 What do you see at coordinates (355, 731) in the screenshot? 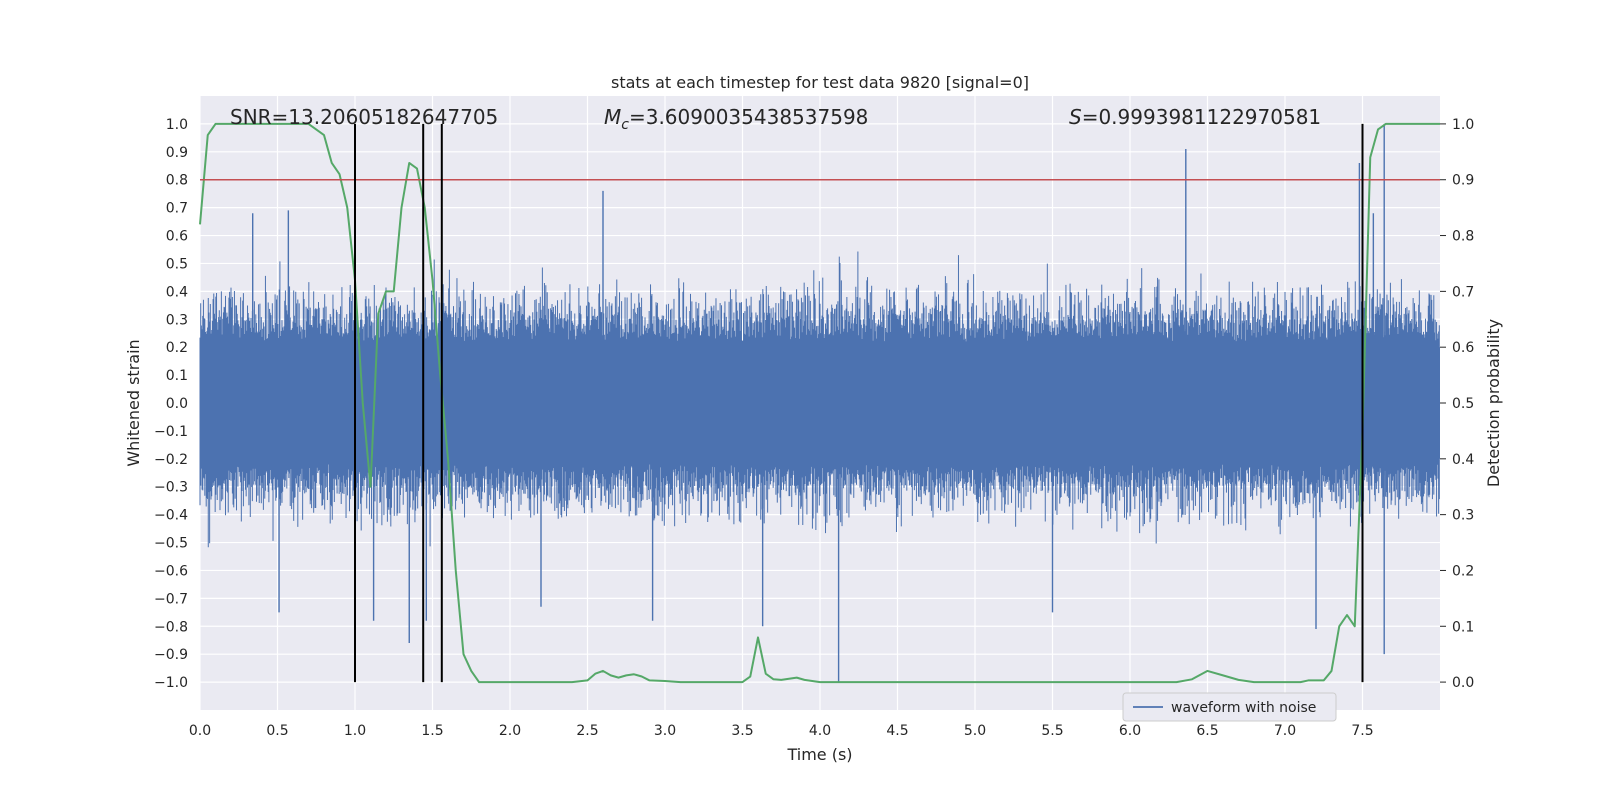
I see `x-tick-label: 1.0` at bounding box center [355, 731].